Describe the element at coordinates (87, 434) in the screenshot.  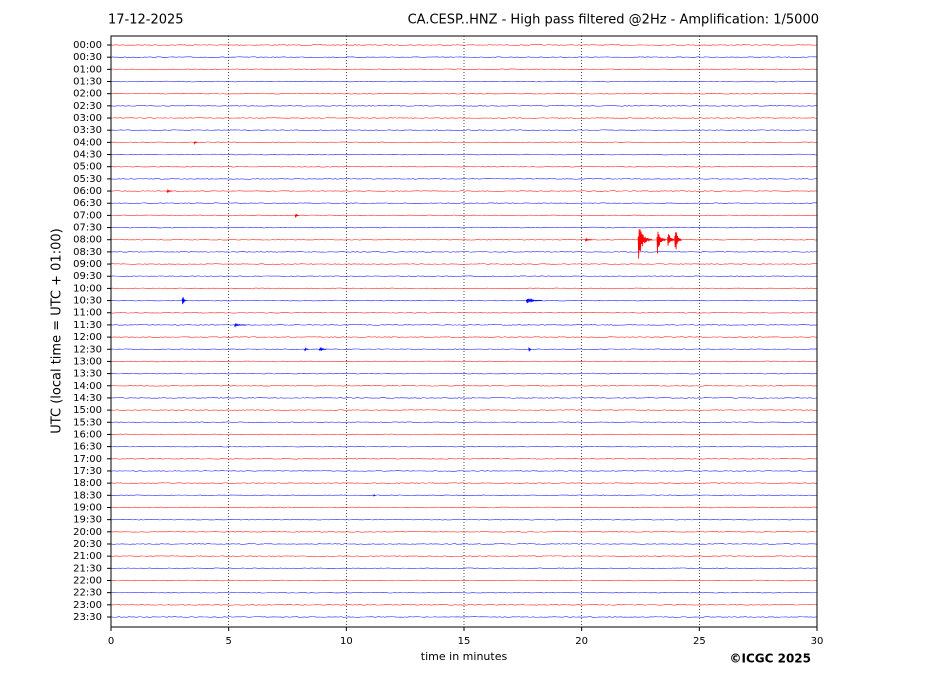
I see `row-label: 16:00` at that location.